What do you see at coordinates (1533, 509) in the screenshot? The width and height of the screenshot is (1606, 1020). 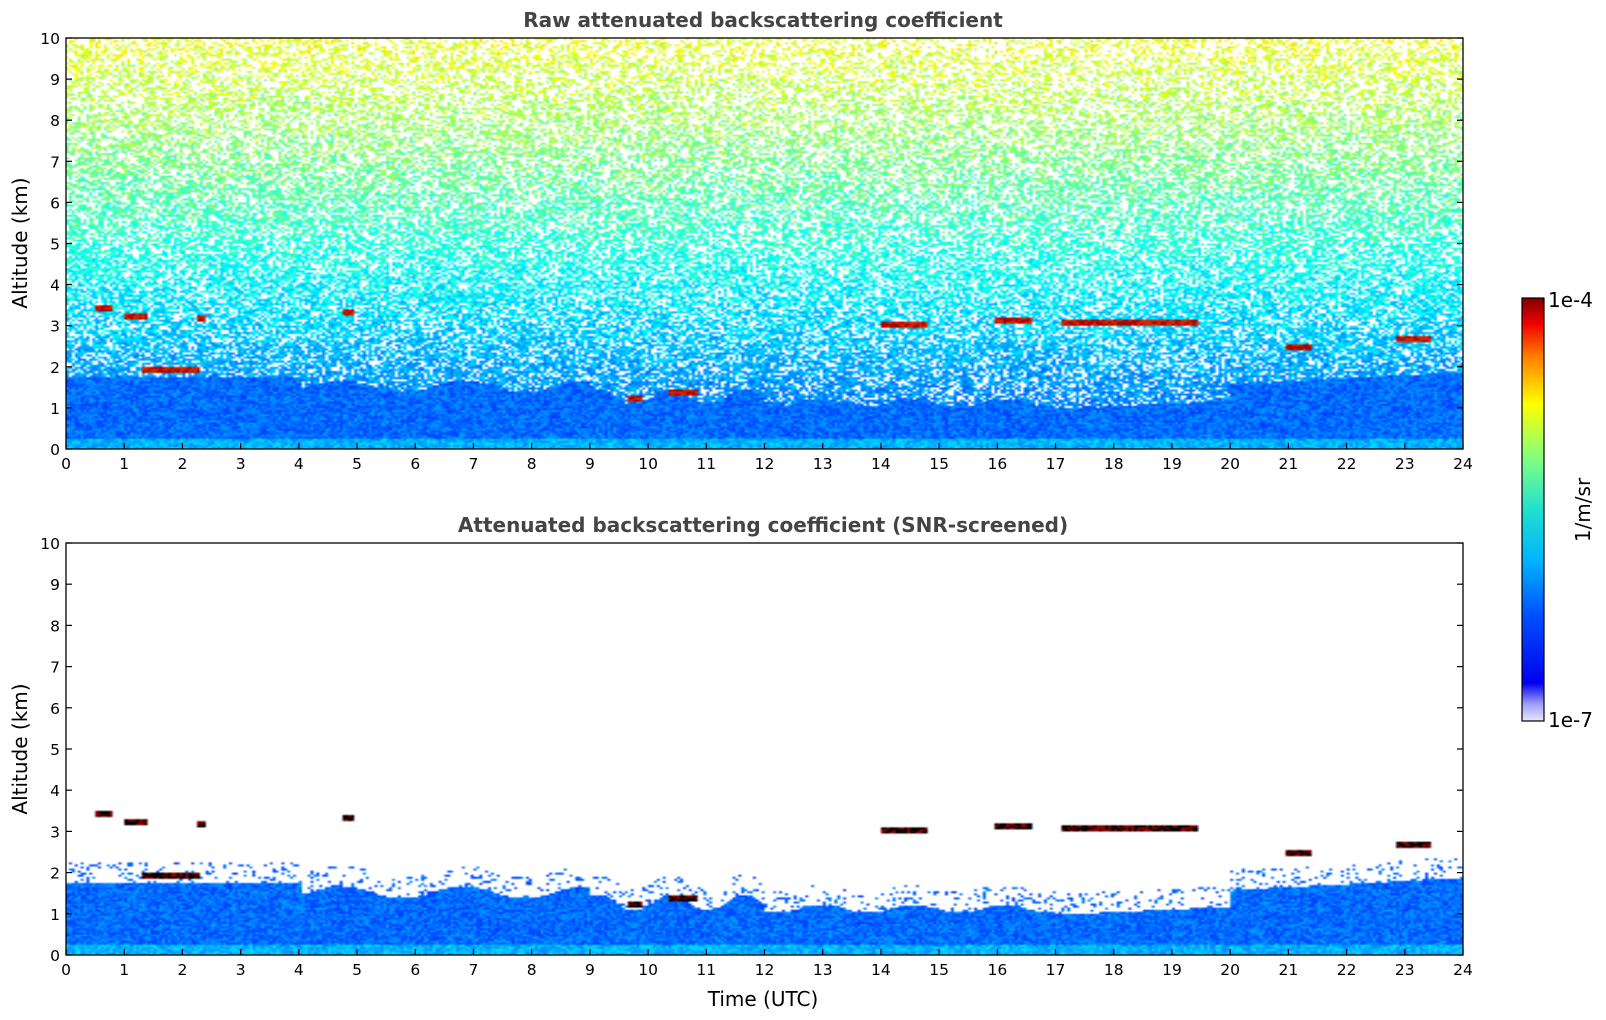 I see `colorbar-gradient` at bounding box center [1533, 509].